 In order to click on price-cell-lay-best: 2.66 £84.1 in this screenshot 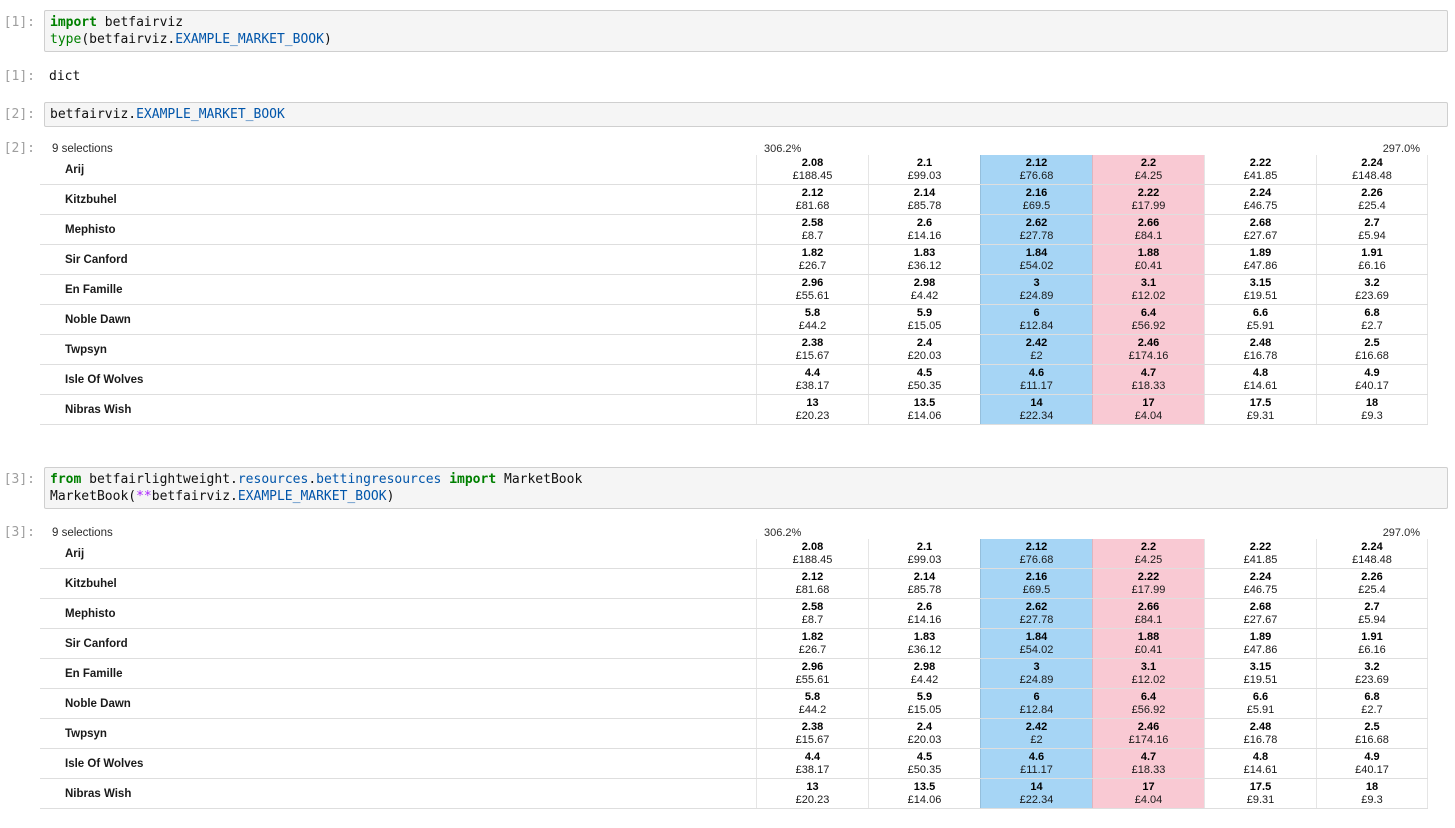, I will do `click(1148, 613)`.